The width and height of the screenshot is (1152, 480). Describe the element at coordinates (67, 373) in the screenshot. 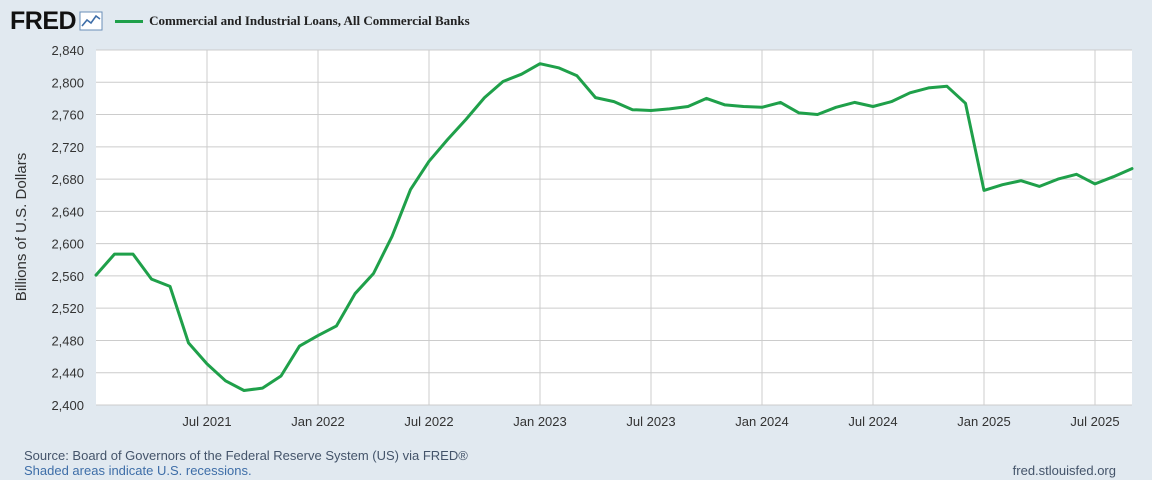

I see `y-tick-label: 2,440` at that location.